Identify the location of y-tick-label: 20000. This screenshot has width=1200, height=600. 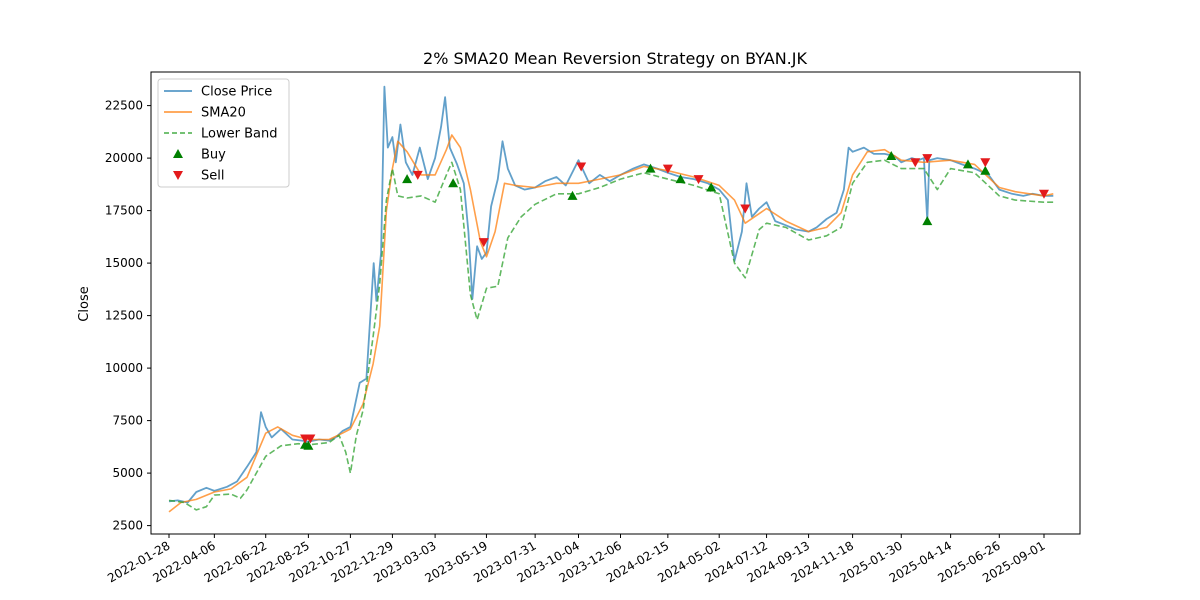
(124, 158).